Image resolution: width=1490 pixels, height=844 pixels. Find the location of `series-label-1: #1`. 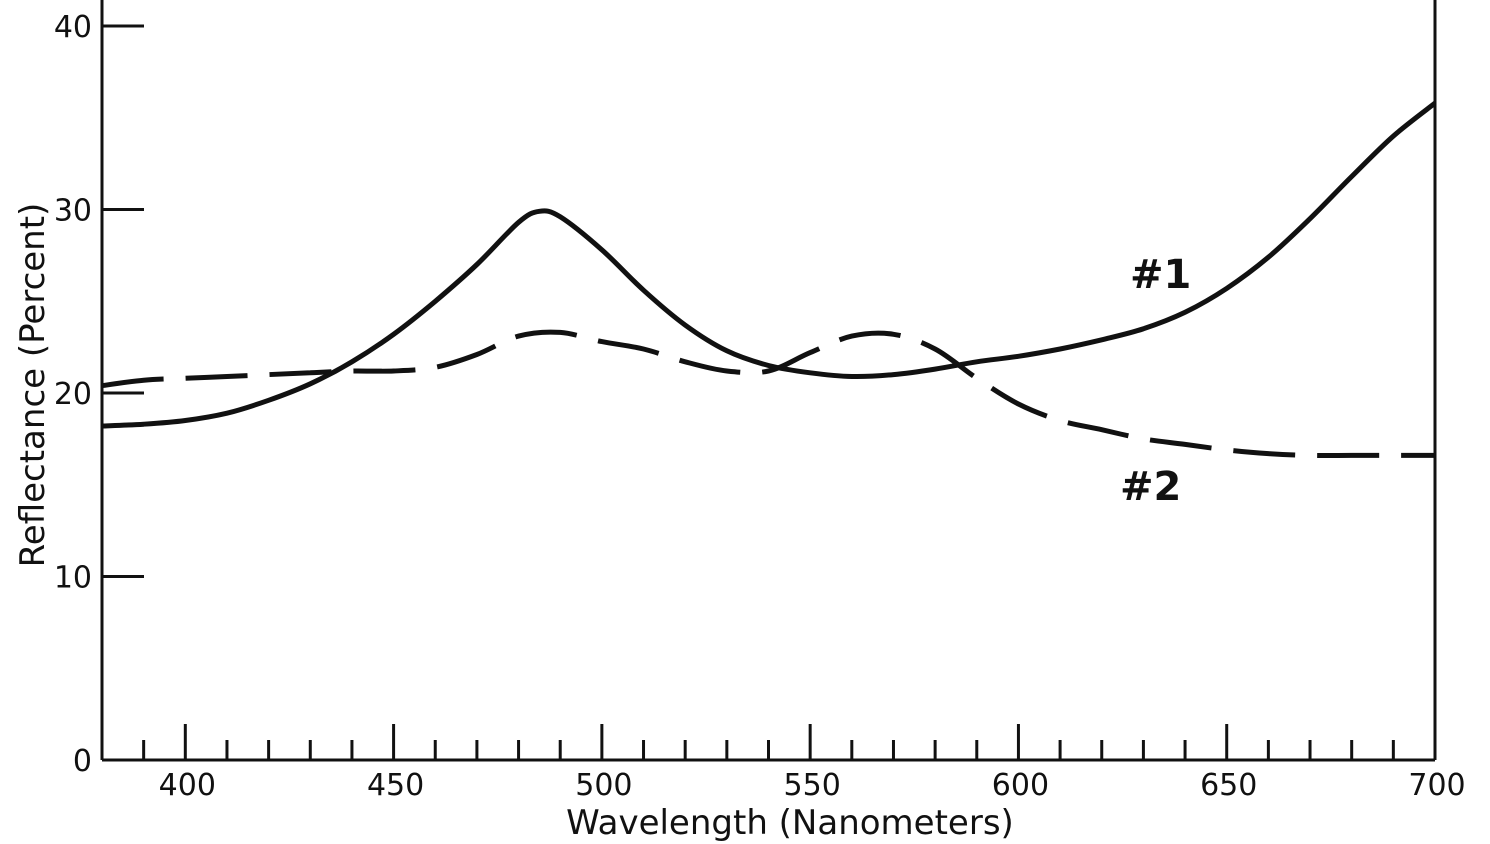

series-label-1: #1 is located at coordinates (1160, 275).